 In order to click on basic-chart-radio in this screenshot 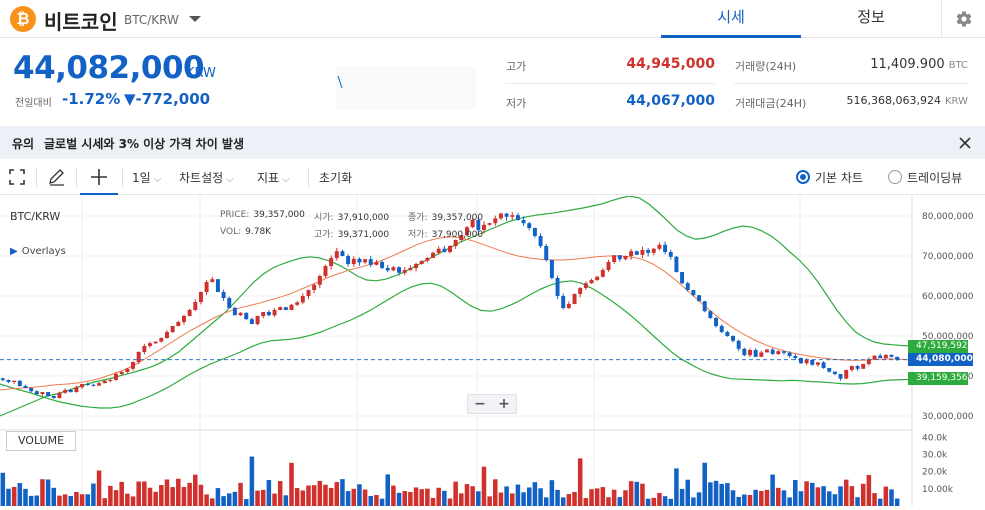, I will do `click(803, 177)`.